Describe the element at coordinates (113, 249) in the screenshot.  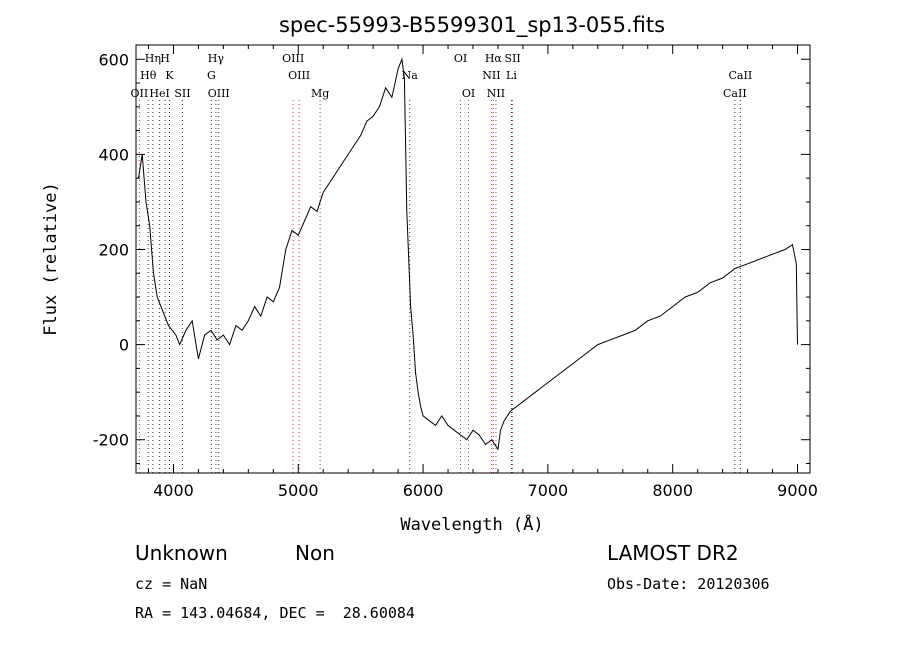
I see `y-tick-label: 200` at that location.